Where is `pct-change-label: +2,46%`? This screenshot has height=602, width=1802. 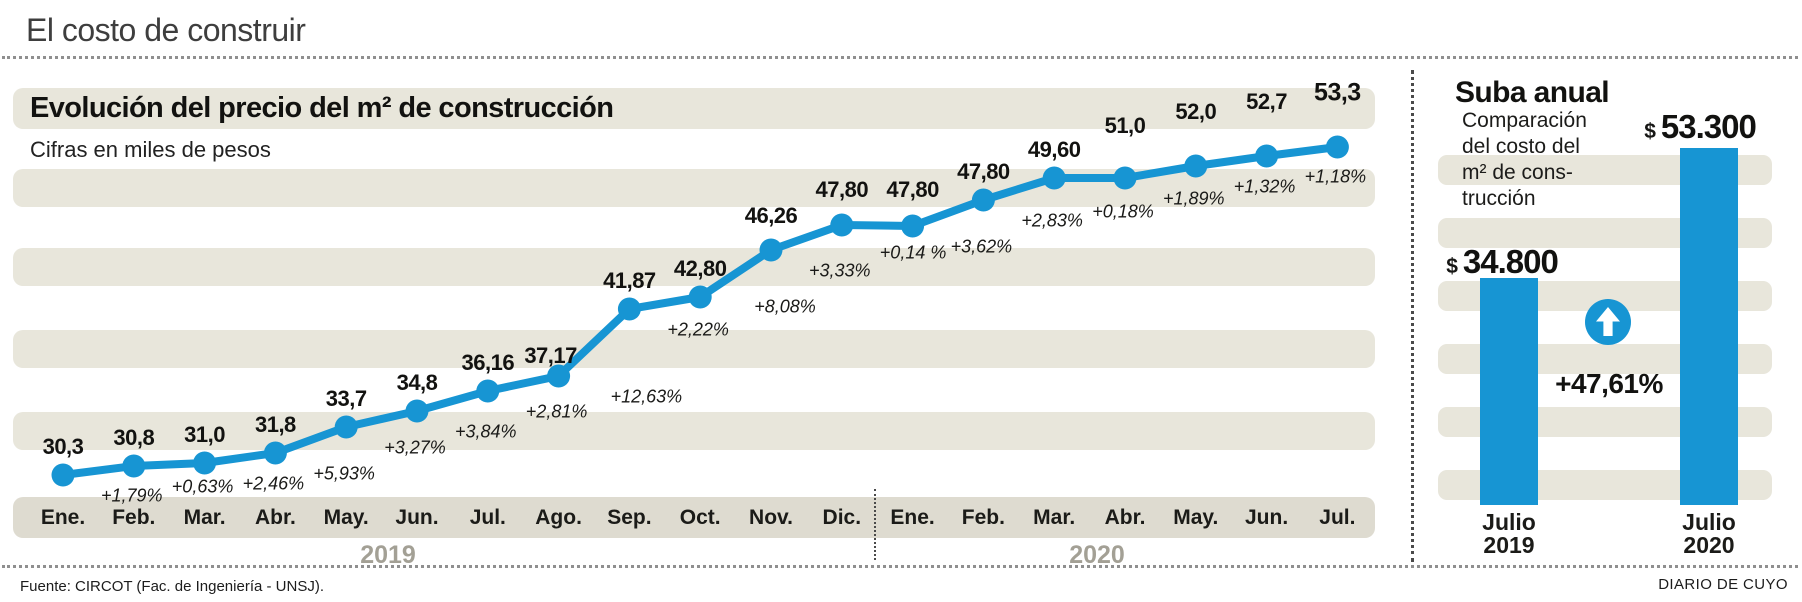 pct-change-label: +2,46% is located at coordinates (273, 483).